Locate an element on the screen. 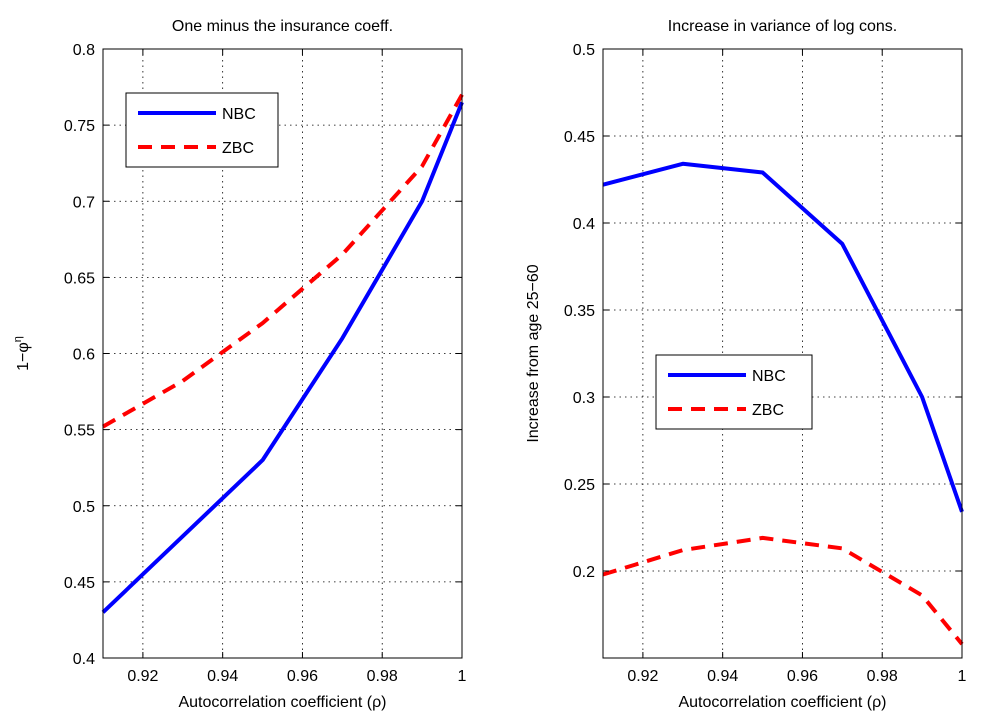 This screenshot has height=715, width=994. right-chart-y-axis-label-base: Increase from age 25−60 is located at coordinates (533, 353).